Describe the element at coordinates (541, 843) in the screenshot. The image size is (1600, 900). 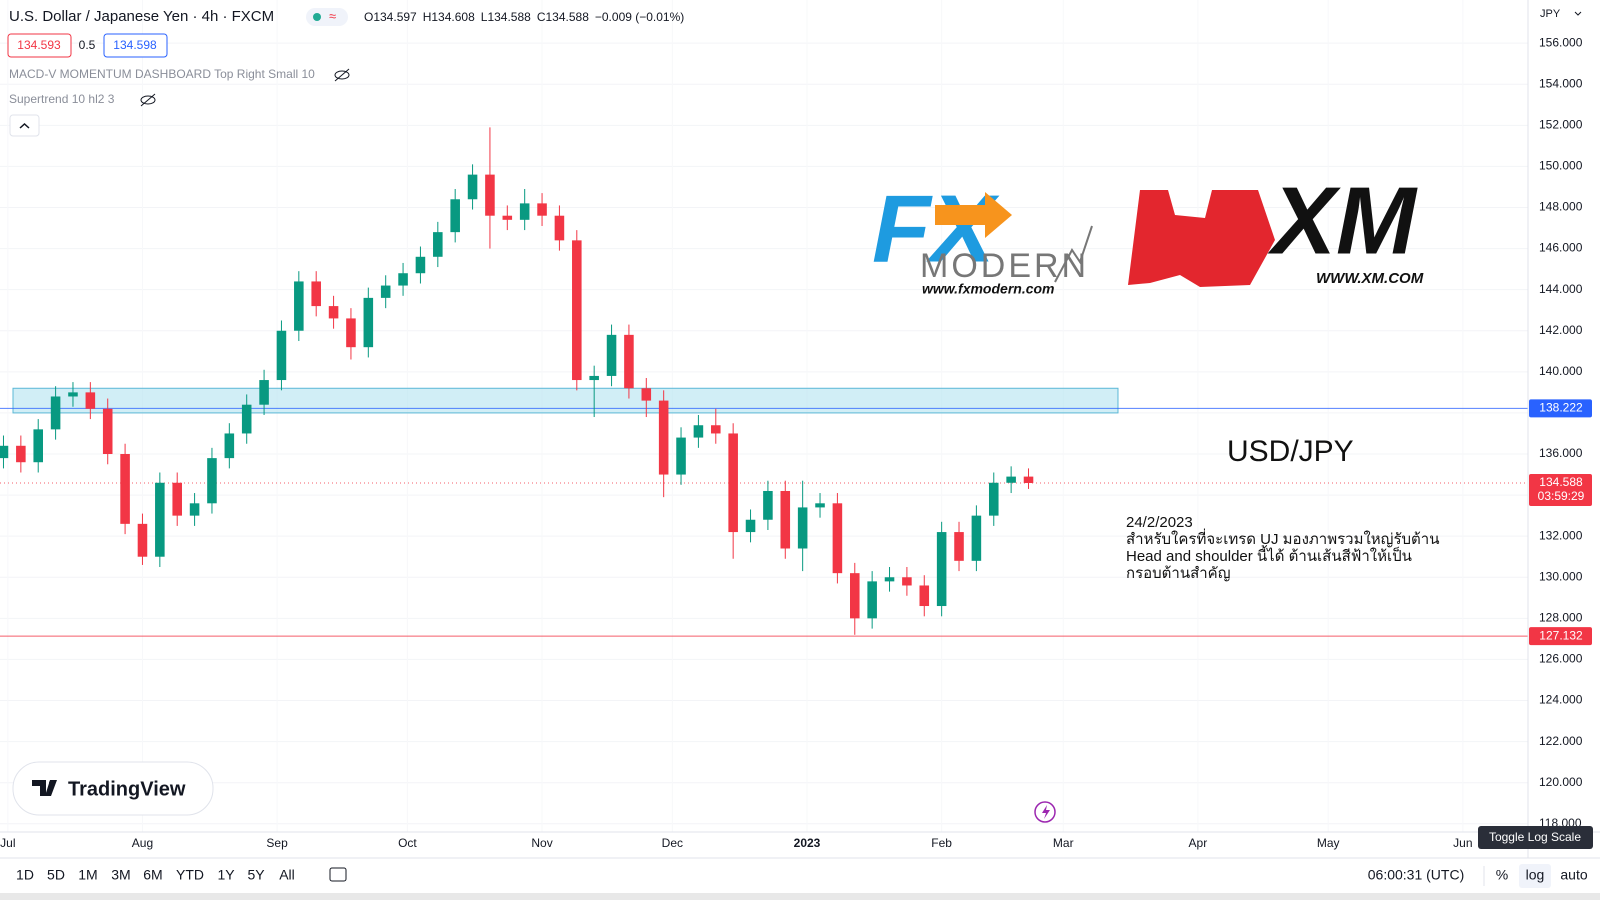
I see `x-tick-label: Nov` at that location.